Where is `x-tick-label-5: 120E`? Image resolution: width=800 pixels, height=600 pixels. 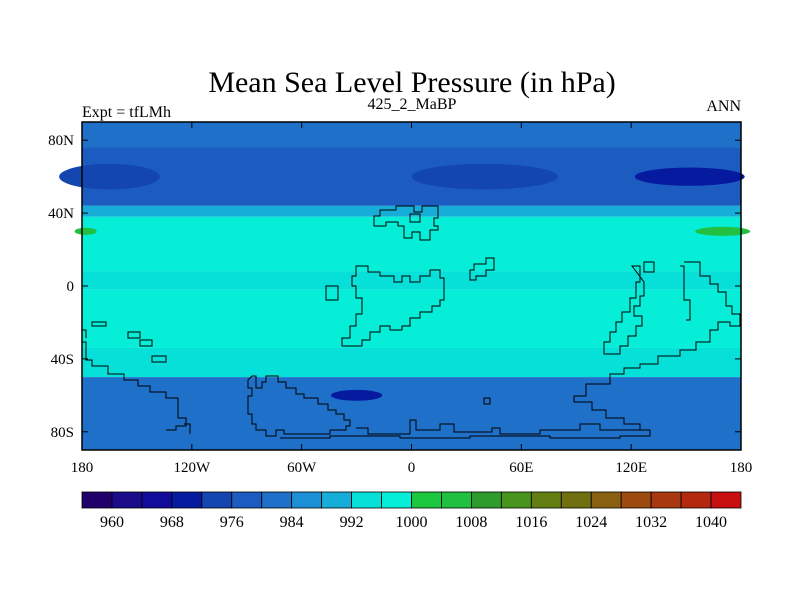
x-tick-label-5: 120E is located at coordinates (631, 468).